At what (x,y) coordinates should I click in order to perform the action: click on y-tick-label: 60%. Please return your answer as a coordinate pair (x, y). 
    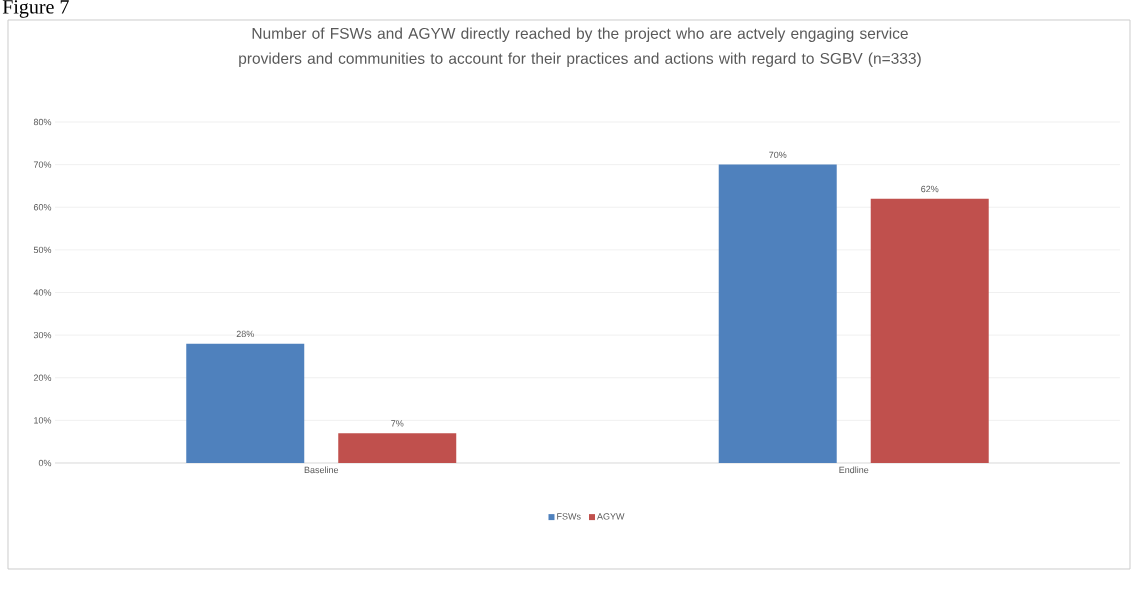
    Looking at the image, I should click on (42, 207).